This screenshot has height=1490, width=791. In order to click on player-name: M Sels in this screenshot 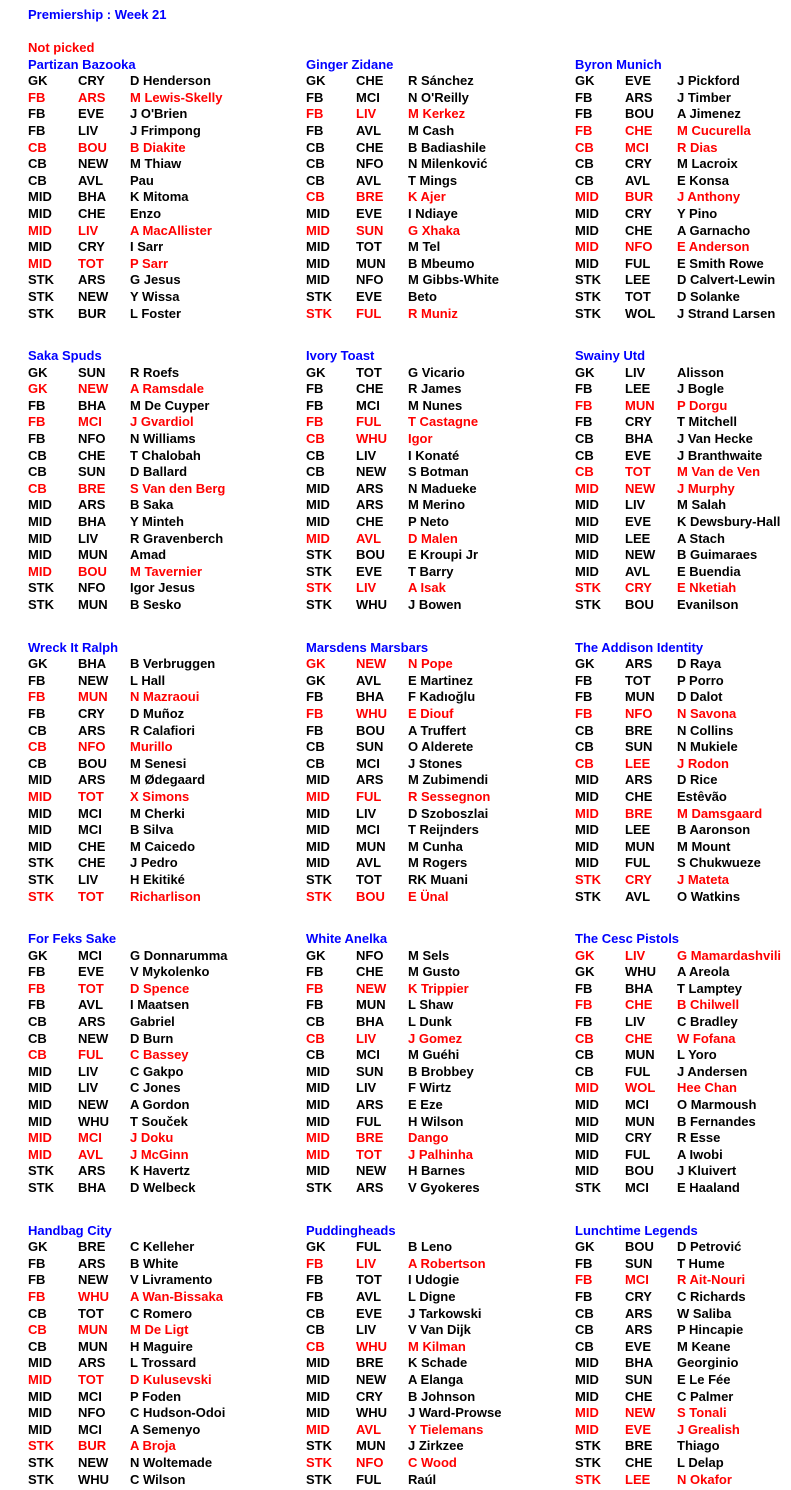, I will do `click(429, 955)`.